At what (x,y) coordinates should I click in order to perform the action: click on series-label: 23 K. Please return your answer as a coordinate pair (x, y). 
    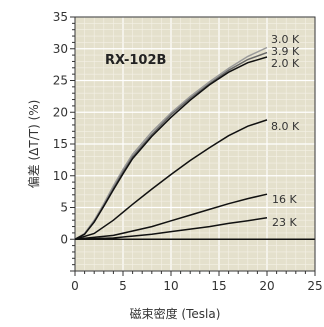
    Looking at the image, I should click on (284, 222).